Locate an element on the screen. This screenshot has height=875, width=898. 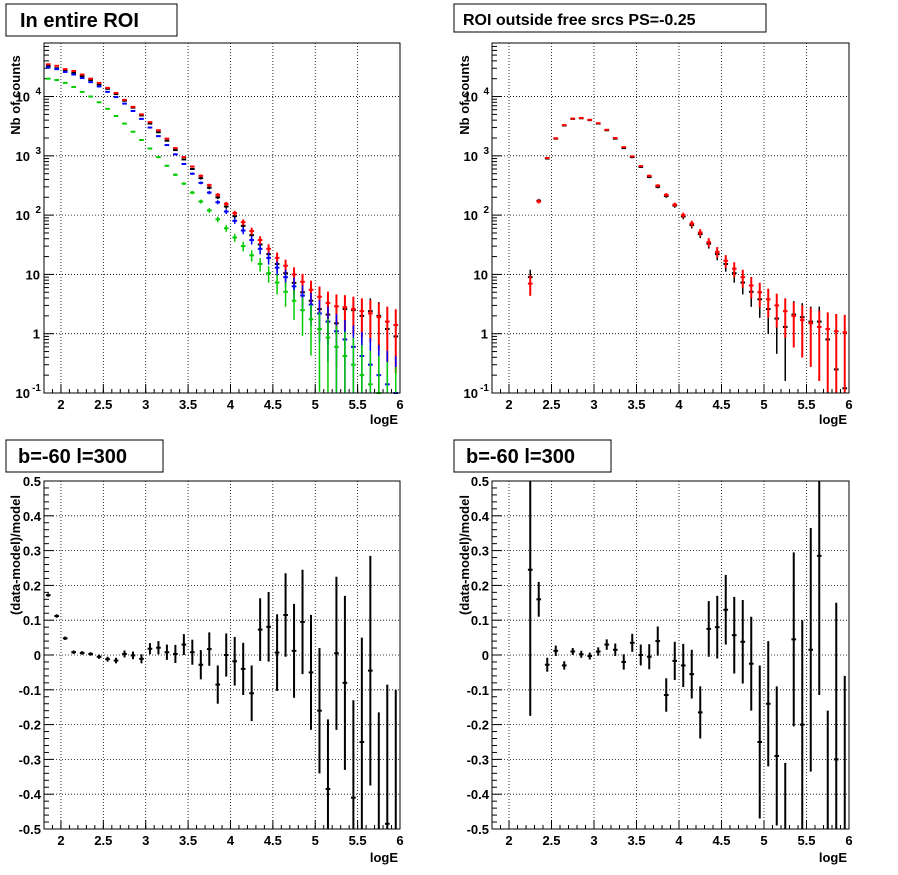
y-tick-label: 0 is located at coordinates (37, 655).